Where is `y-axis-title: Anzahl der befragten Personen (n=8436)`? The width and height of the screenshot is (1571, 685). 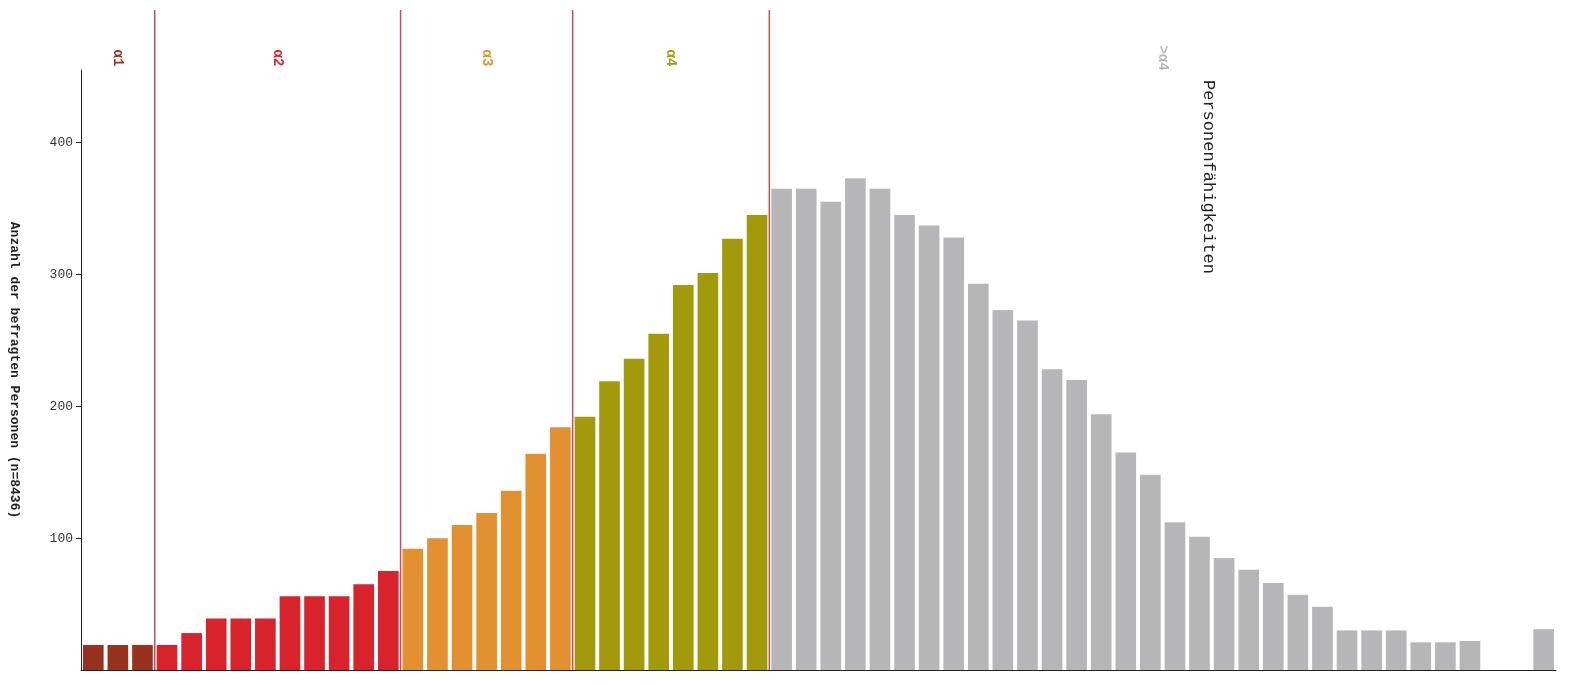 y-axis-title: Anzahl der befragten Personen (n=8436) is located at coordinates (14, 370).